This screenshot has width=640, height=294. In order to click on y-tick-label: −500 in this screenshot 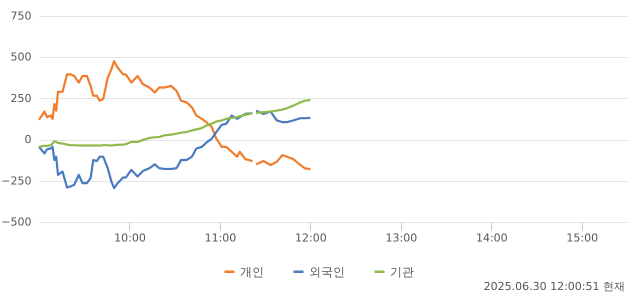, I will do `click(16, 222)`.